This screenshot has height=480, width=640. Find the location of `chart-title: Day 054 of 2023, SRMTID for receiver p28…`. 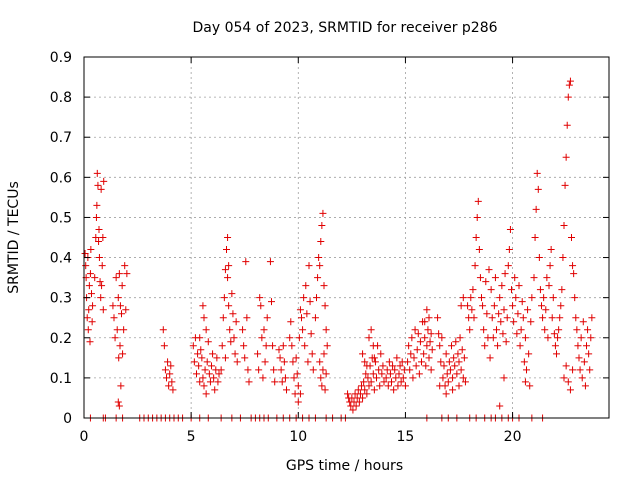

chart-title: Day 054 of 2023, SRMTID for receiver p28… is located at coordinates (344, 28).